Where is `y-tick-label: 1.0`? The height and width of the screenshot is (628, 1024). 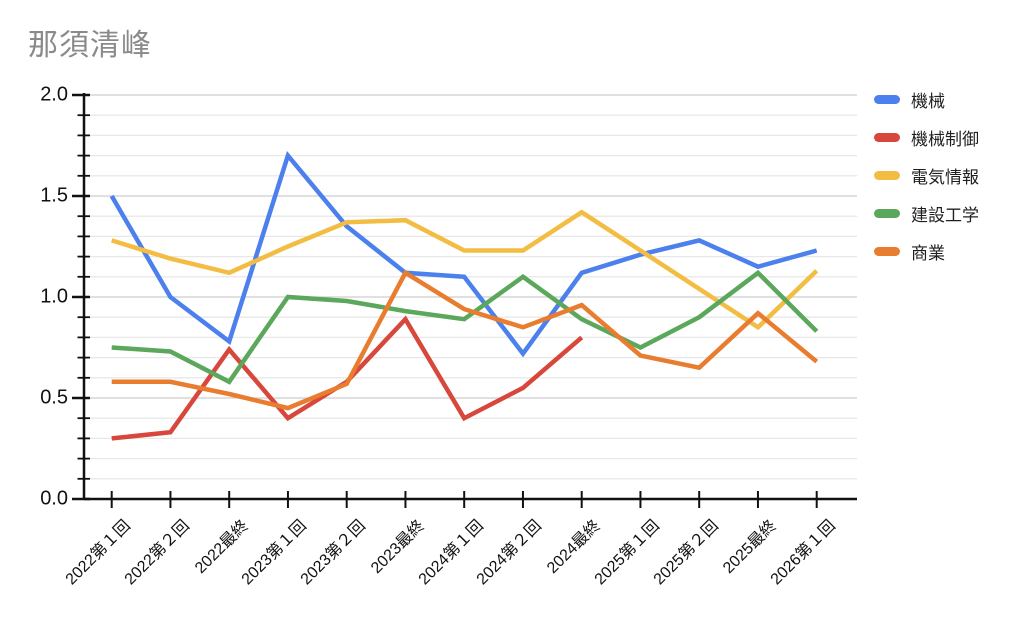 y-tick-label: 1.0 is located at coordinates (54, 296).